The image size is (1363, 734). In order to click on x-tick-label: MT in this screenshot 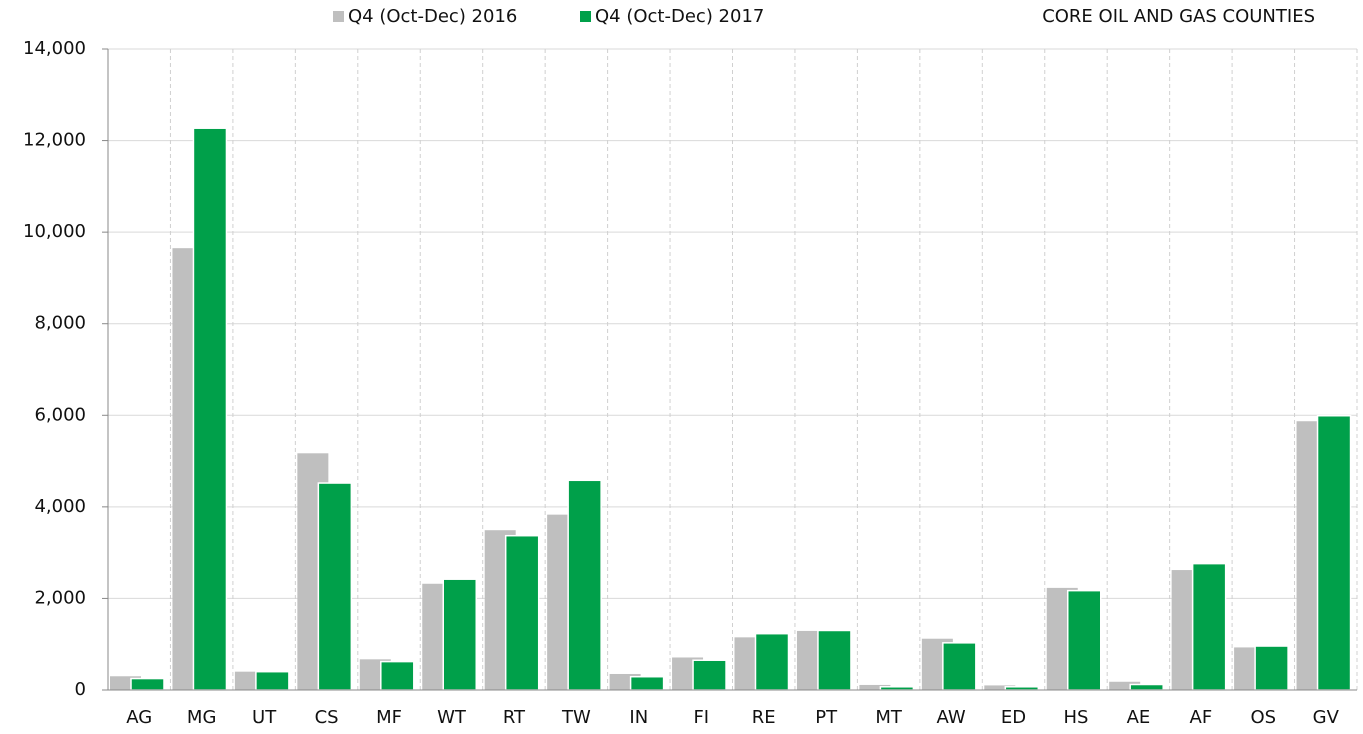, I will do `click(889, 717)`.